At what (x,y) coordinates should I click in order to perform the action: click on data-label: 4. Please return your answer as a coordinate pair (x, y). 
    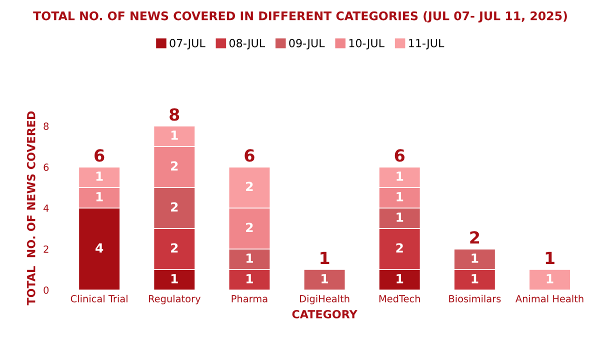
    Looking at the image, I should click on (100, 247).